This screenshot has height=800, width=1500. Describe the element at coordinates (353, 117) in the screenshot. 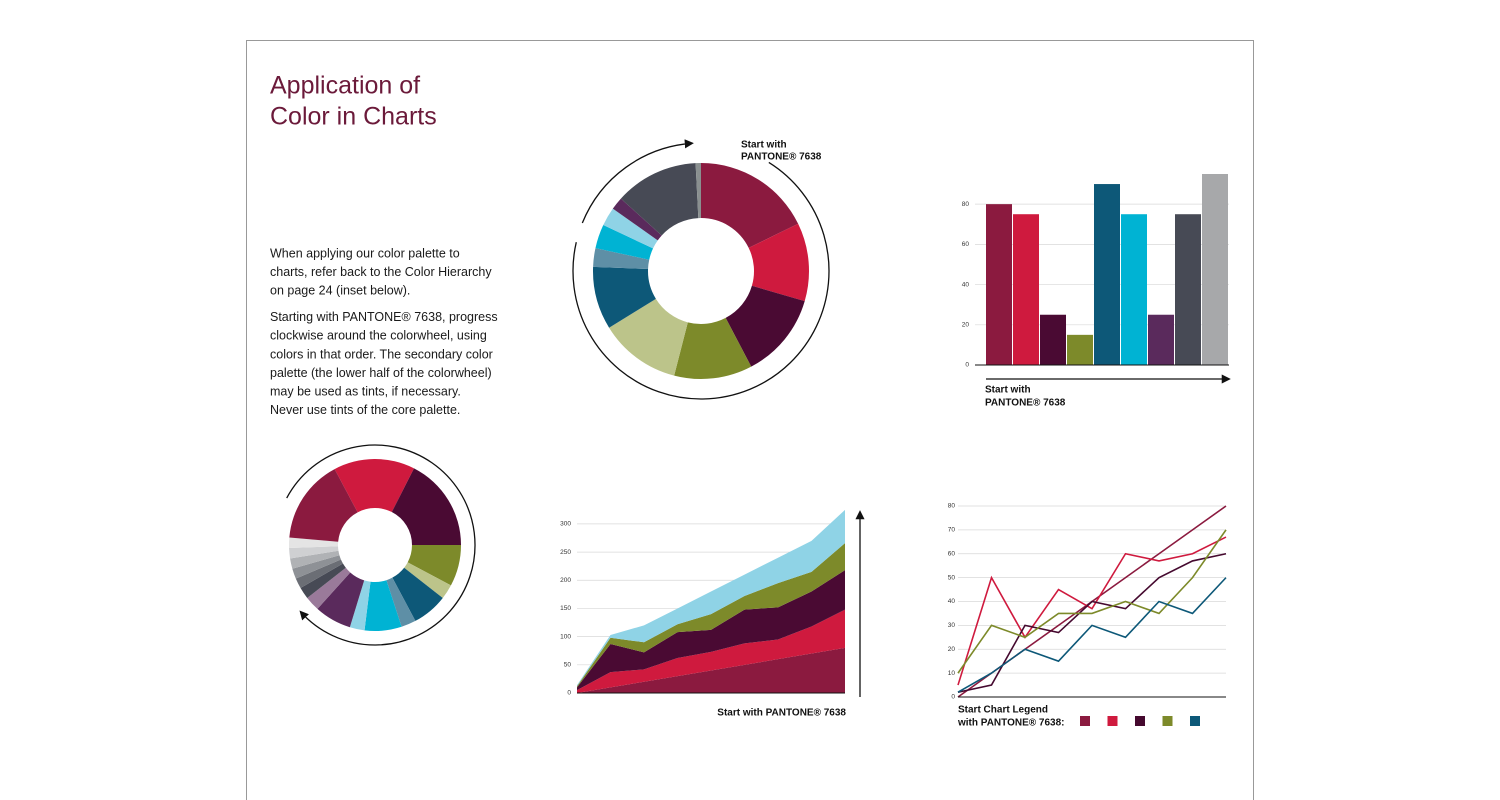

I see `title-line: Color in Charts` at that location.